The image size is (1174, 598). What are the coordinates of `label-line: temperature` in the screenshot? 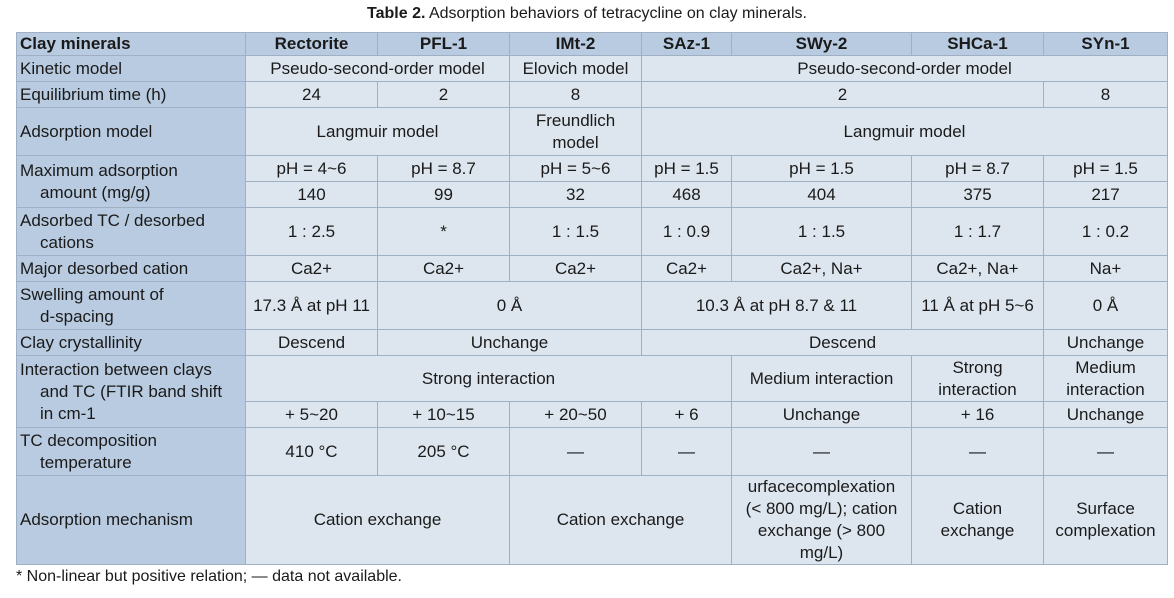 It's located at (86, 462).